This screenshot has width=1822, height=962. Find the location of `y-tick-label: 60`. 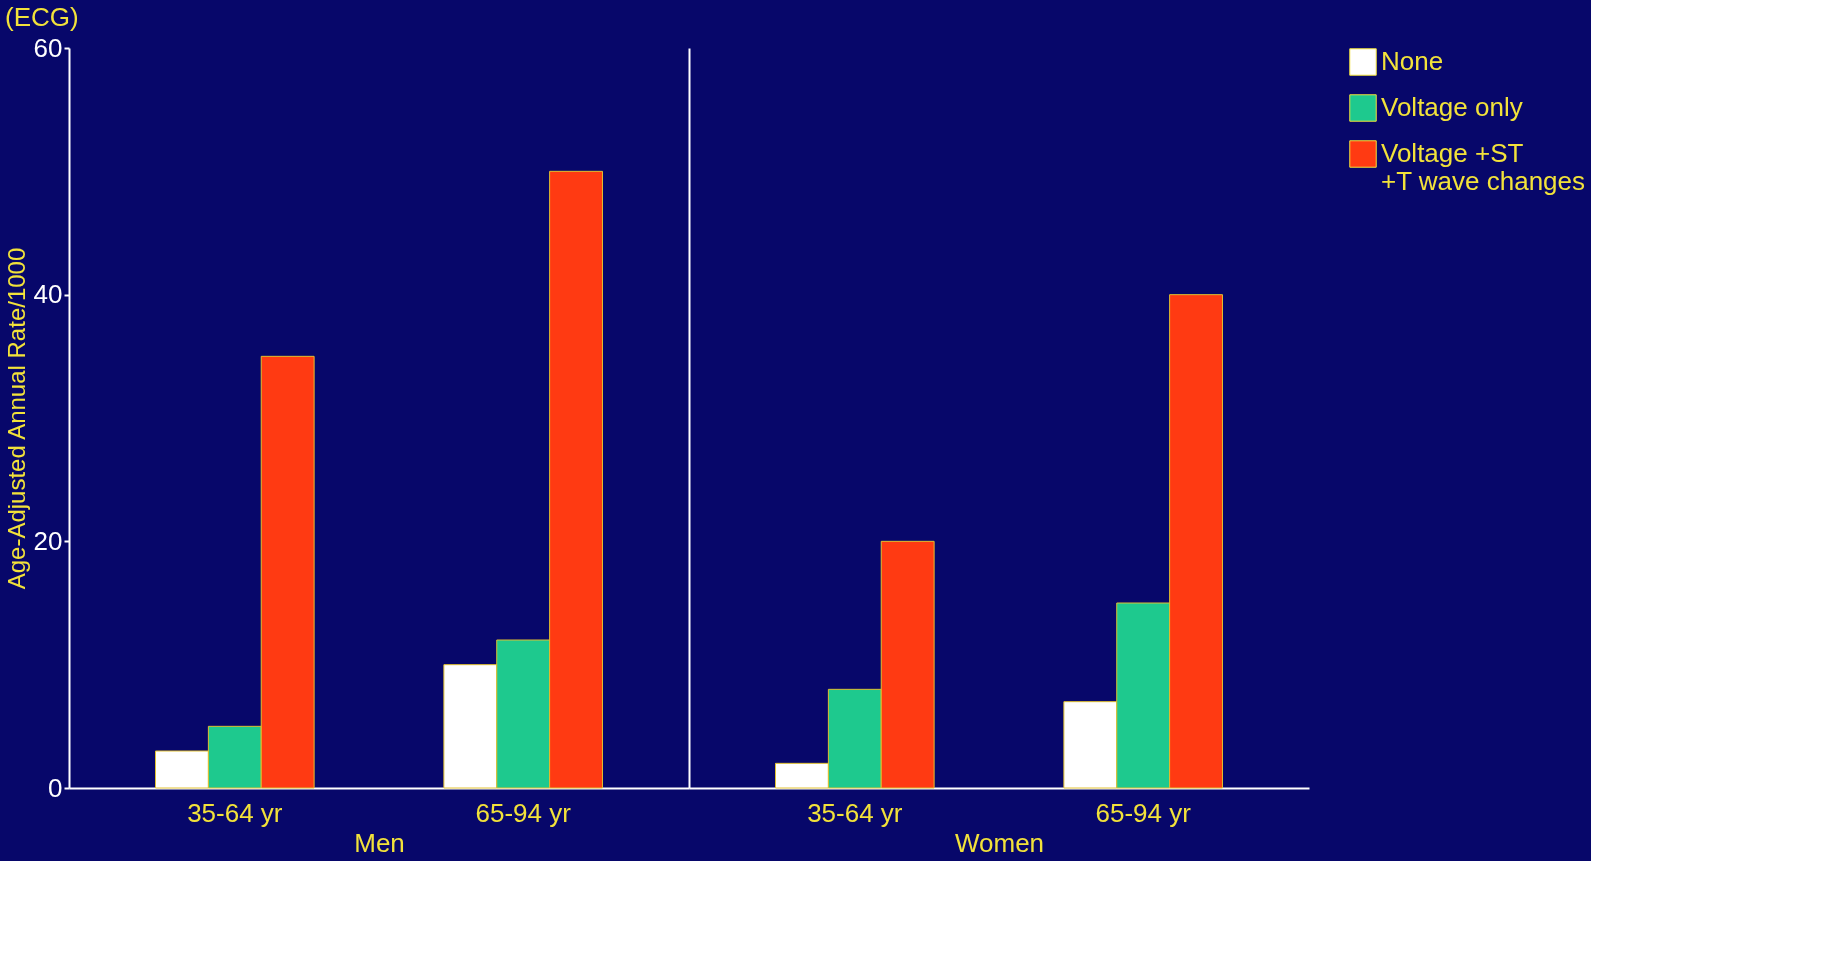

y-tick-label: 60 is located at coordinates (48, 47).